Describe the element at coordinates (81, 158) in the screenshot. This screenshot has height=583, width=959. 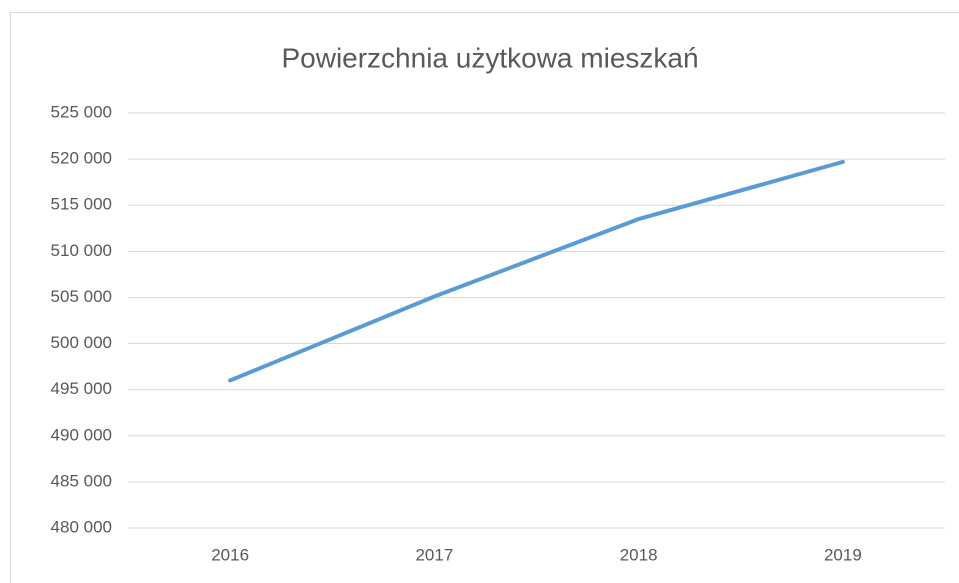
I see `y-tick-label: 520 000` at that location.